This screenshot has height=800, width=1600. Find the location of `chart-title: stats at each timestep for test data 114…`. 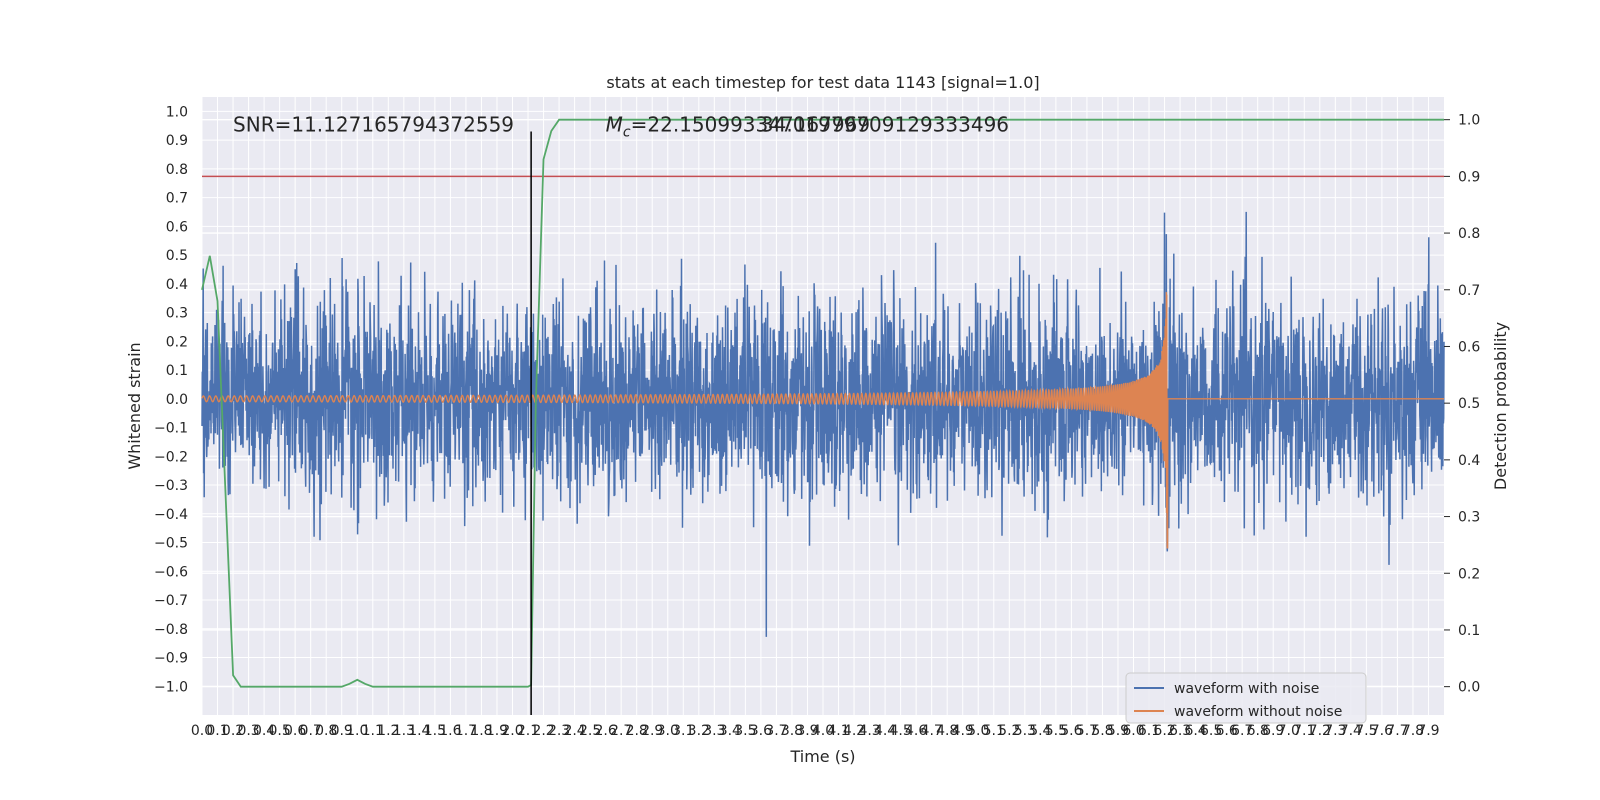

chart-title: stats at each timestep for test data 114… is located at coordinates (822, 82).